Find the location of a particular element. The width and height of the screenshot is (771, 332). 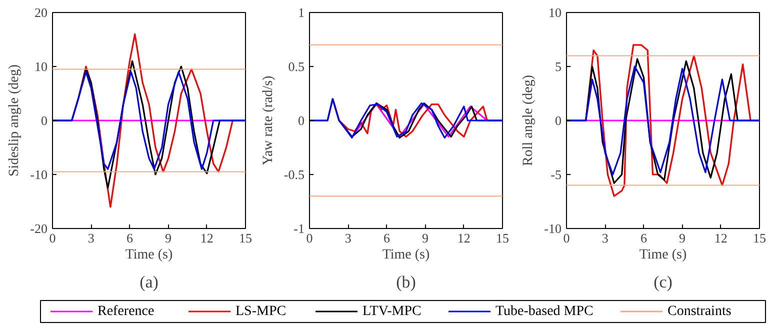

y-tick-label: -1 is located at coordinates (299, 228).